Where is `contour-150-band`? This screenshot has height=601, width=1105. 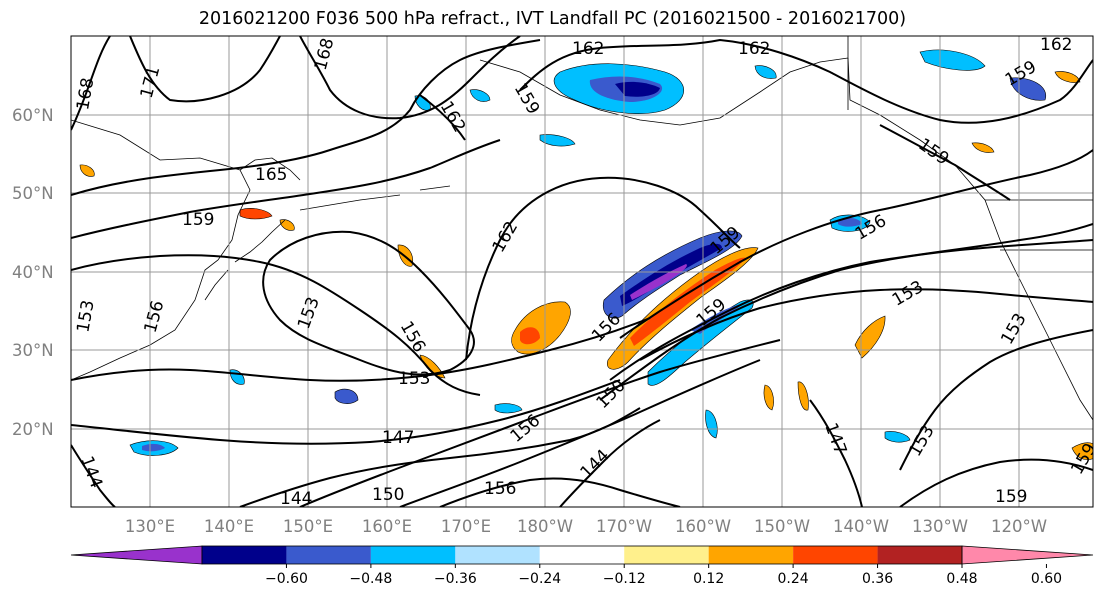 contour-150-band is located at coordinates (580, 433).